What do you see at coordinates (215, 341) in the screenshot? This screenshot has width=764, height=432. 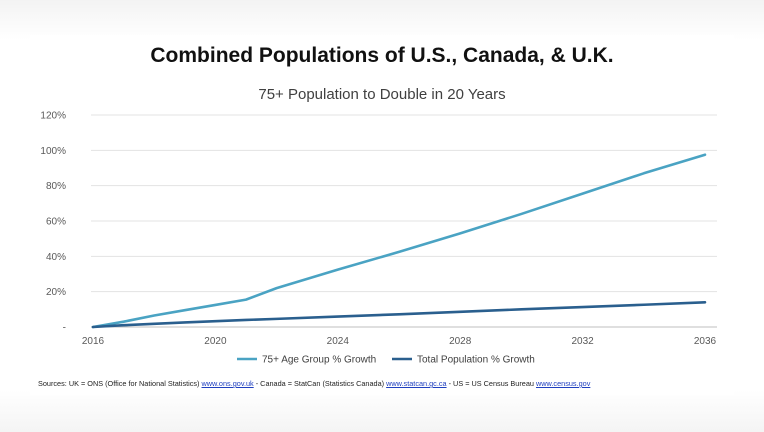 I see `x-tick-label: 2020` at bounding box center [215, 341].